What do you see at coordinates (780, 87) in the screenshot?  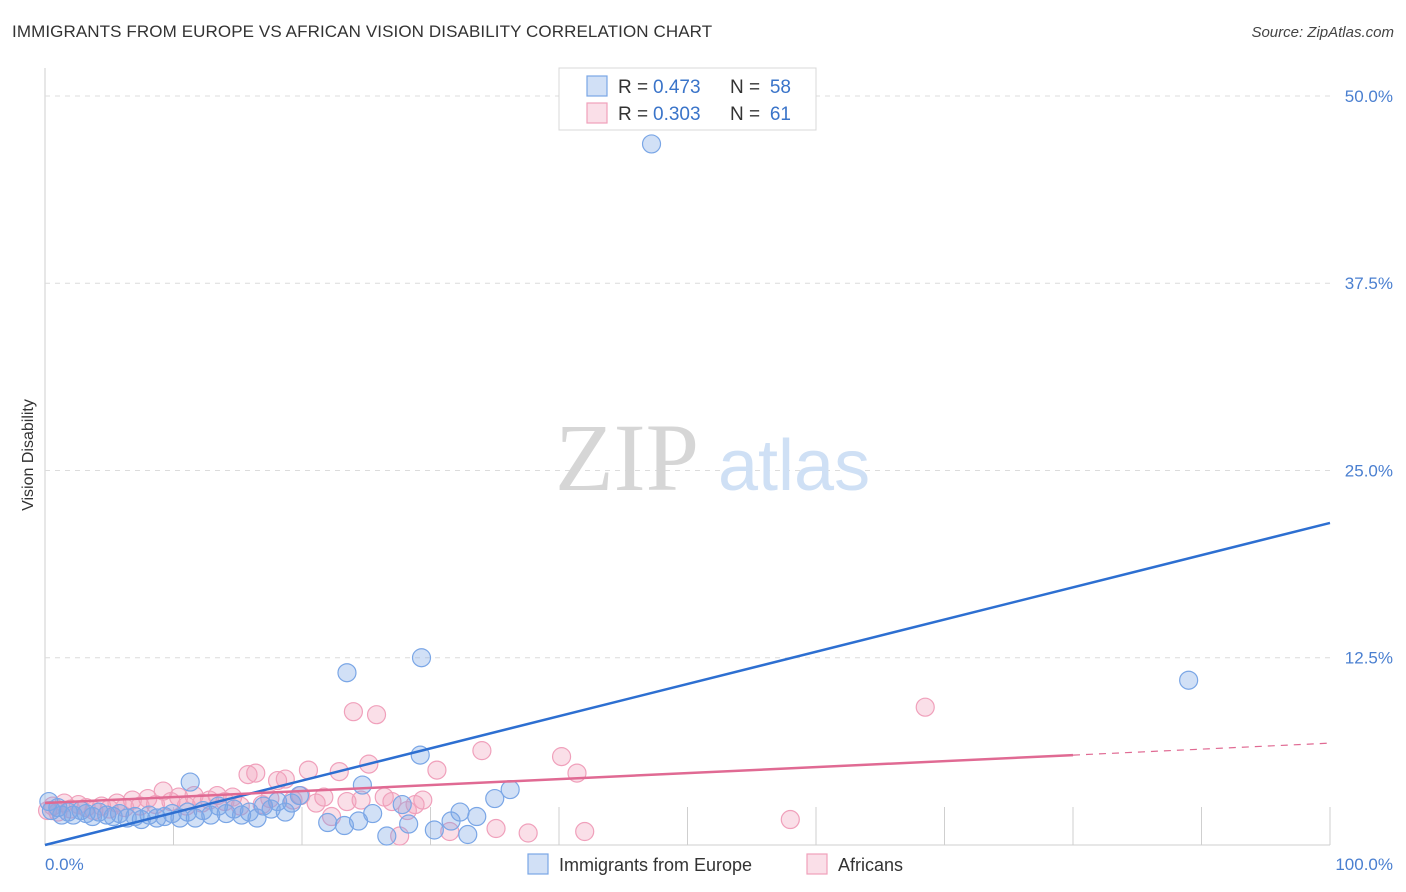 I see `legend-n-value: 58` at bounding box center [780, 87].